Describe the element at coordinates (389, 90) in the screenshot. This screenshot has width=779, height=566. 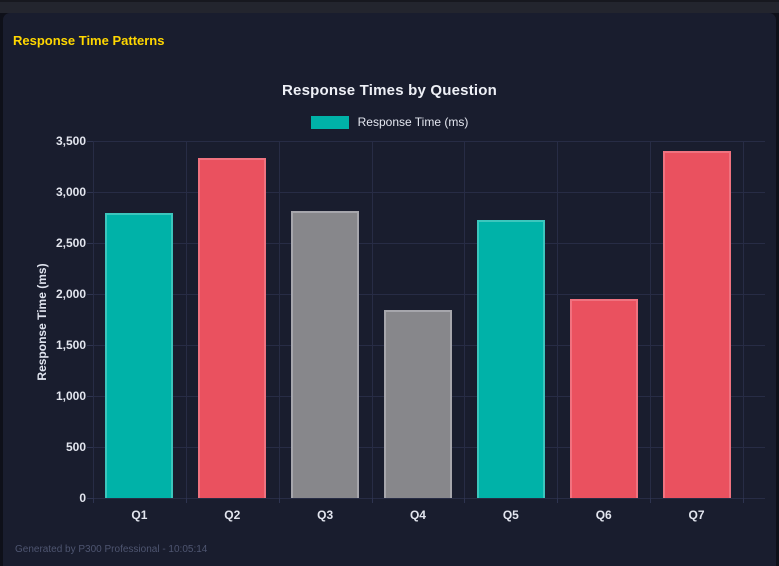
I see `chart-title: Response Times by Question` at that location.